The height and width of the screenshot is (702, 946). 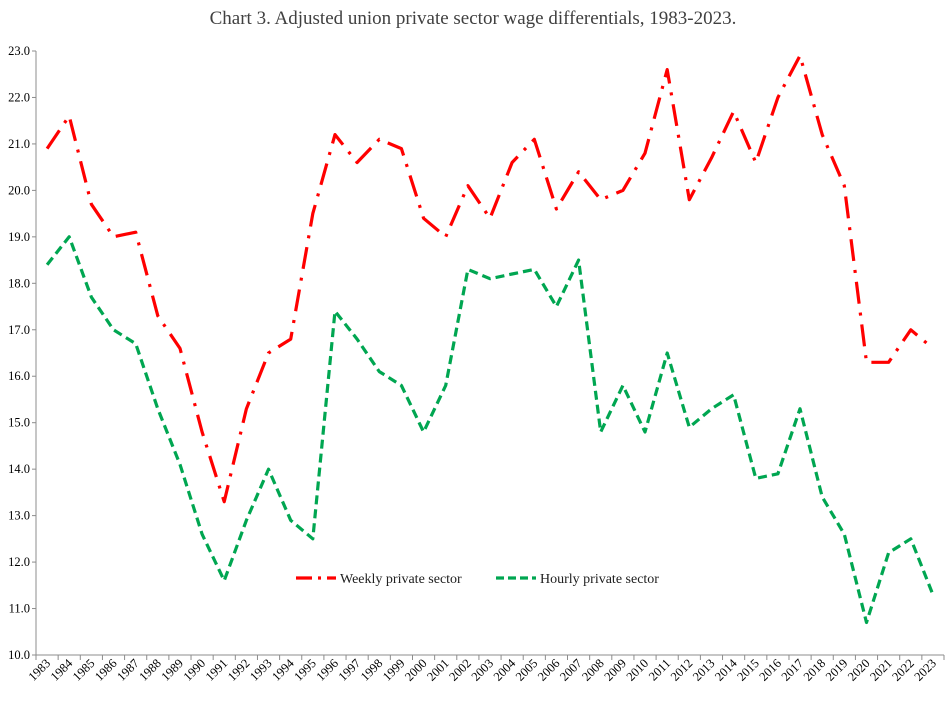 I want to click on y-tick-label: 22.0, so click(x=19, y=97).